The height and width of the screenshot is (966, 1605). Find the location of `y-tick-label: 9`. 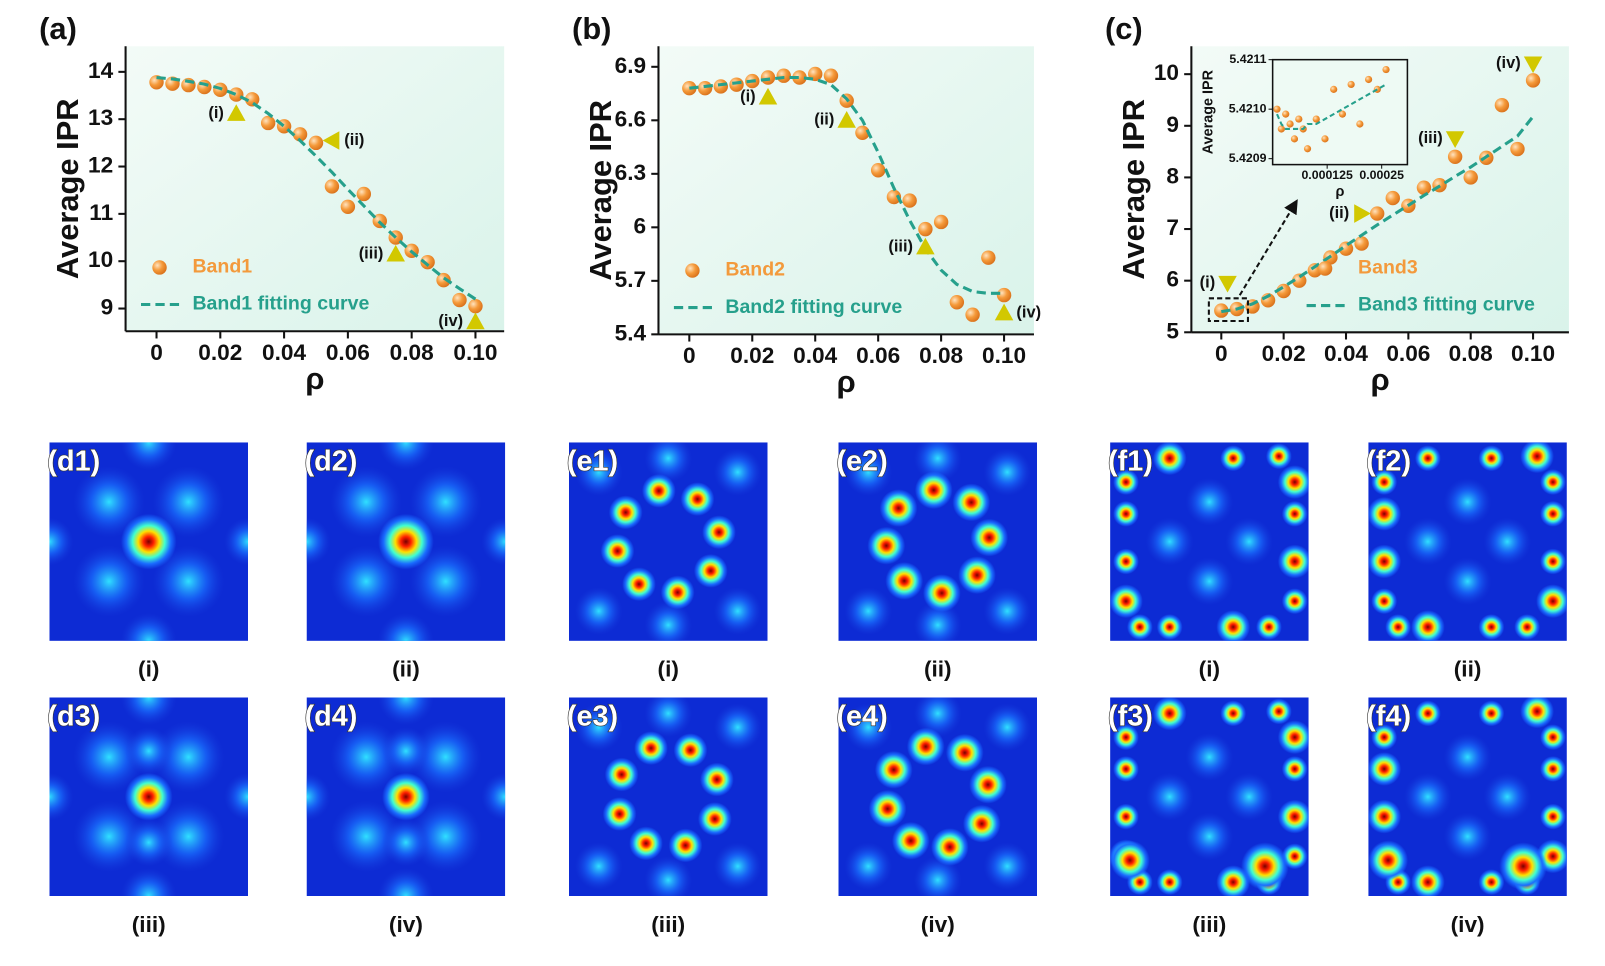

y-tick-label: 9 is located at coordinates (107, 307).